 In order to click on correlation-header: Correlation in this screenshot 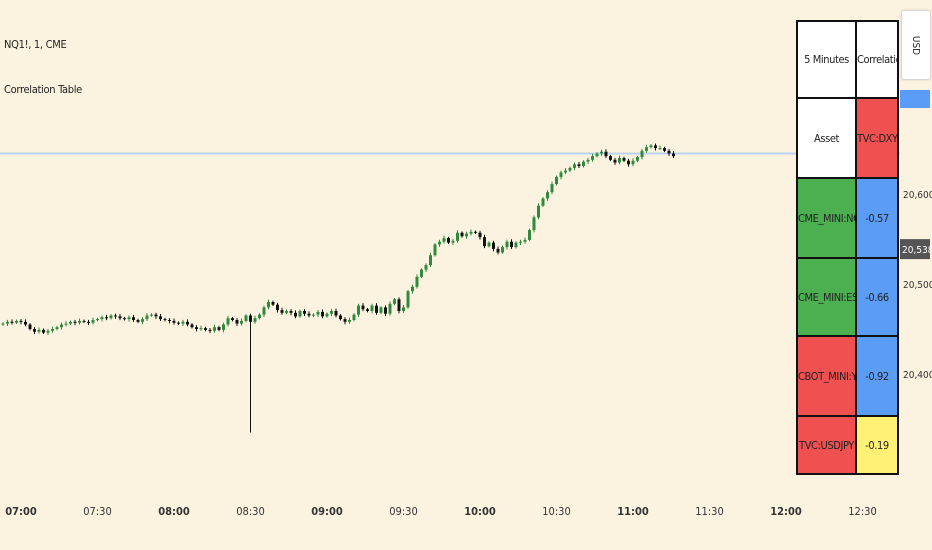, I will do `click(877, 59)`.